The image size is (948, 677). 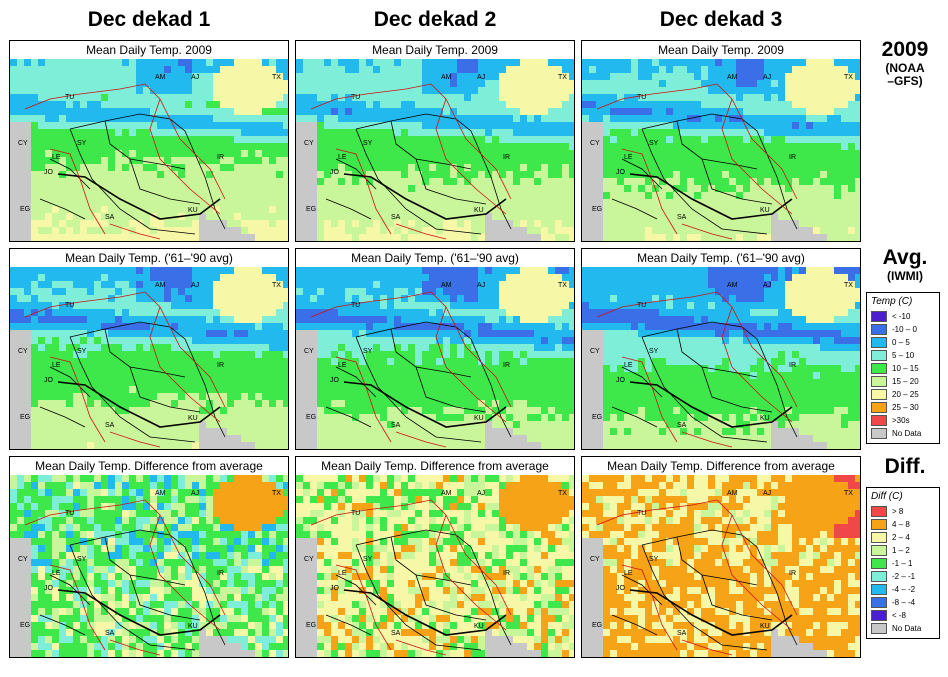 I want to click on legend-entry: 10 – 15, so click(x=903, y=368).